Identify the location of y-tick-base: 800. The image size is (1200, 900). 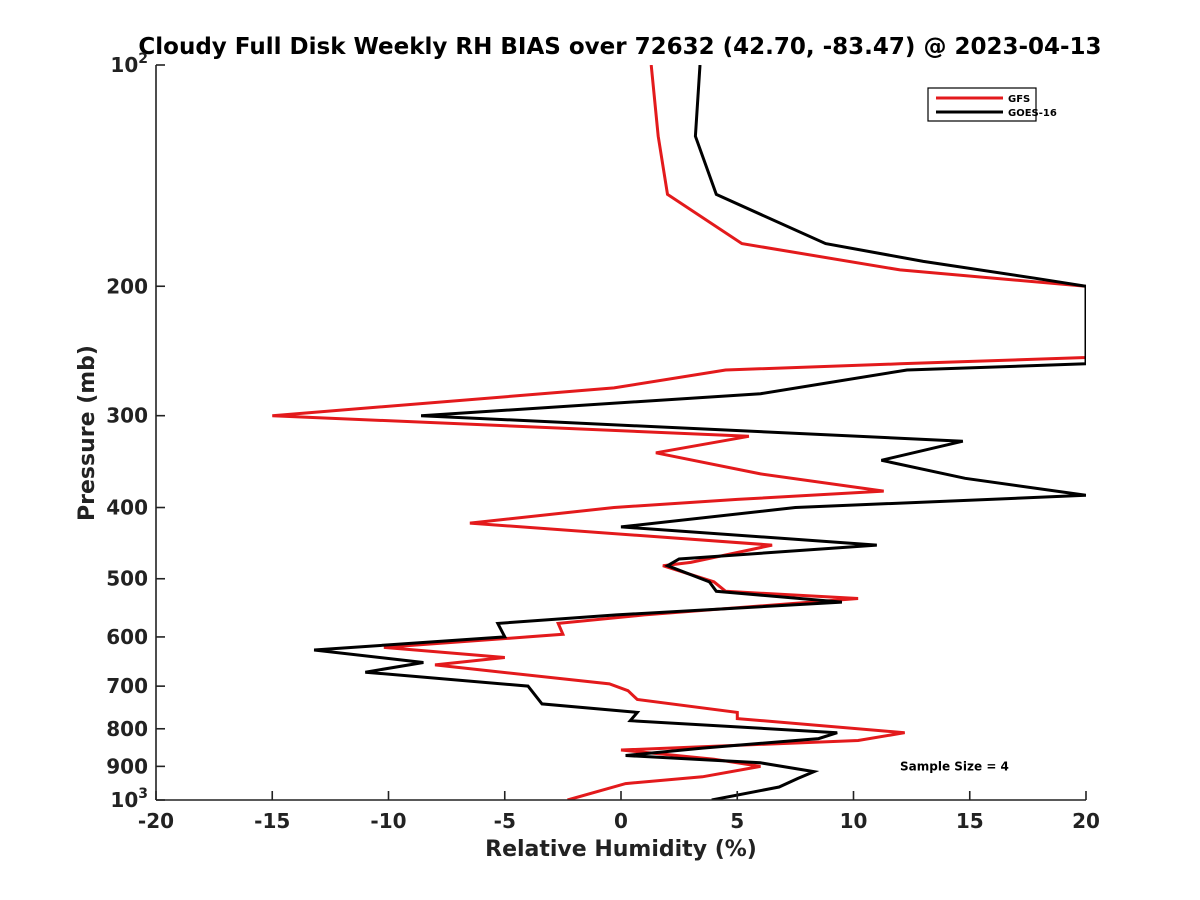
(127, 729).